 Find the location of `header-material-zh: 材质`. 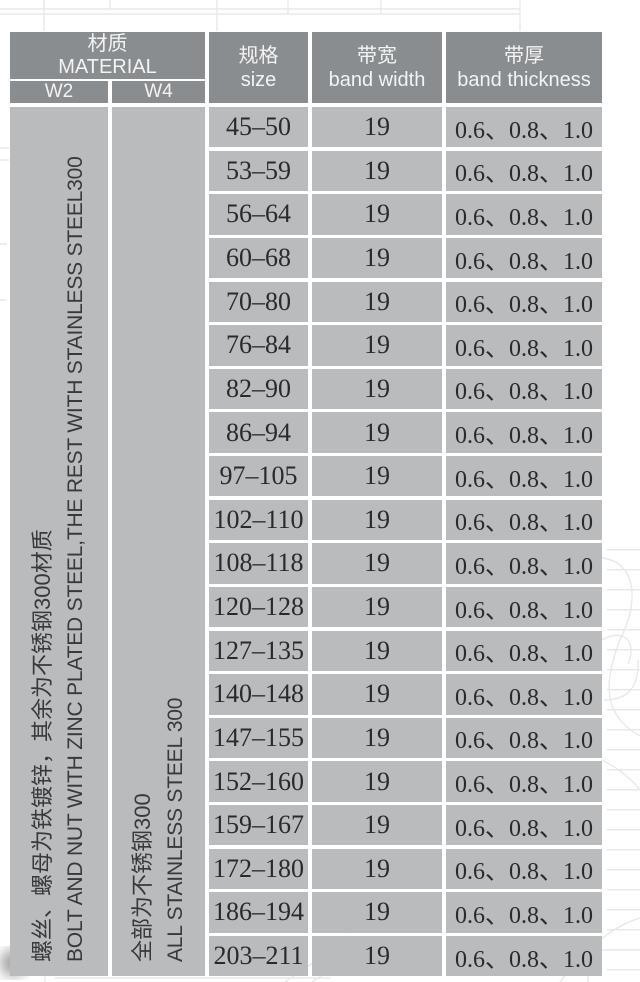

header-material-zh: 材质 is located at coordinates (107, 43).